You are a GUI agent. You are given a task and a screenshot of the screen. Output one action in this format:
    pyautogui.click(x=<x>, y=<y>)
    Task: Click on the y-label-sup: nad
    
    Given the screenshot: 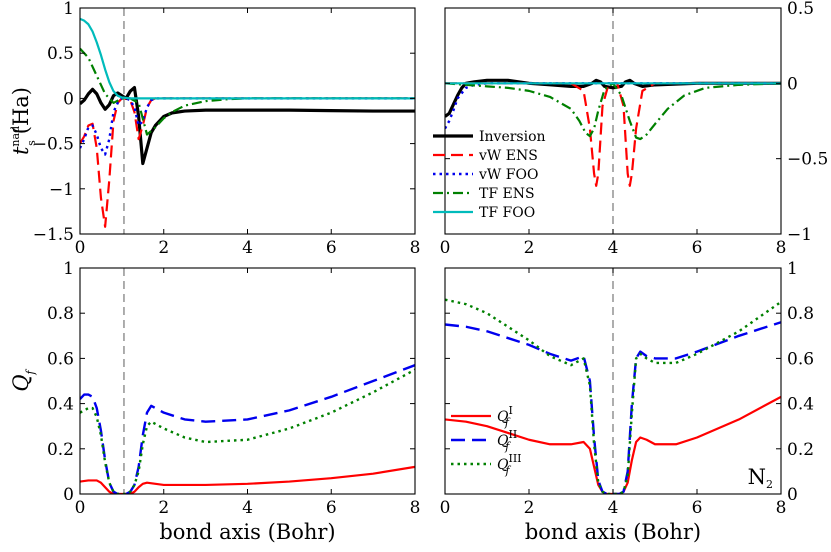 What is the action you would take?
    pyautogui.click(x=15, y=136)
    